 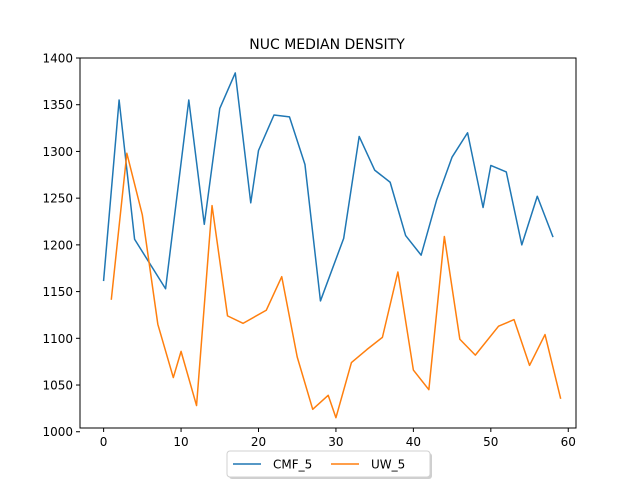 I want to click on legend-box, so click(x=328, y=464).